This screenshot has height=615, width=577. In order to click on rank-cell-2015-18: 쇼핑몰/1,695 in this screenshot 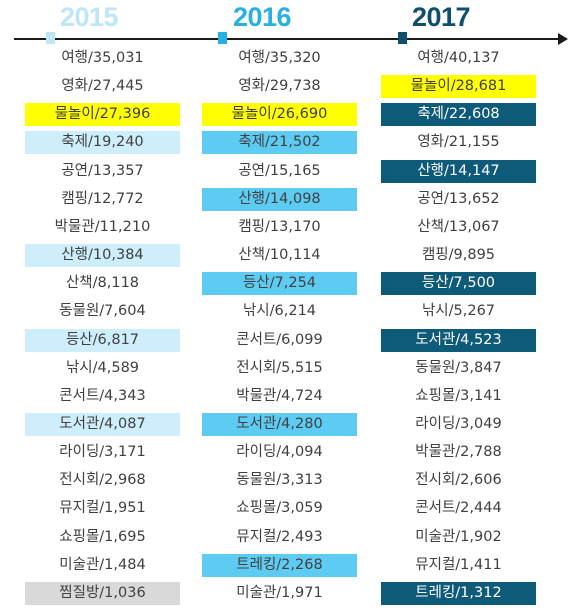, I will do `click(102, 536)`.